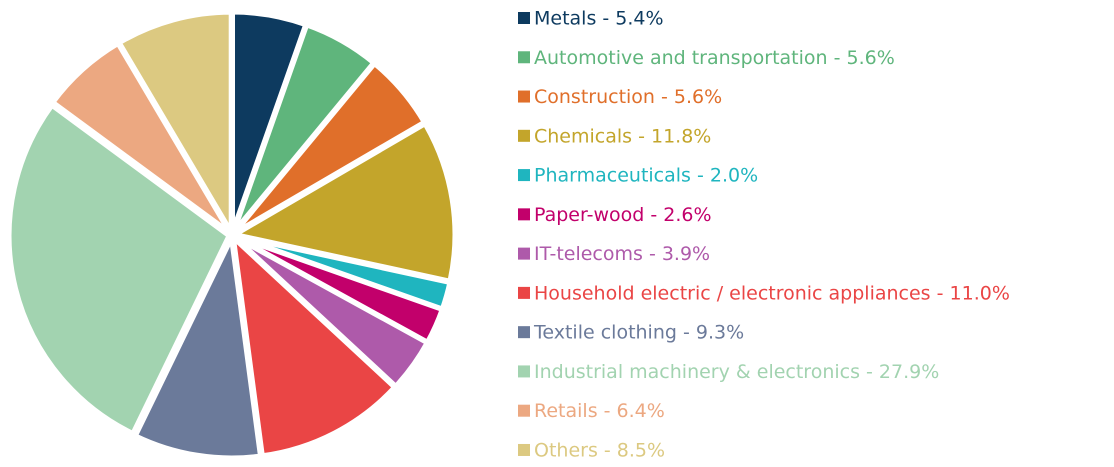  What do you see at coordinates (714, 58) in the screenshot?
I see `legend-label: Automotive and transportation - 5.6%` at bounding box center [714, 58].